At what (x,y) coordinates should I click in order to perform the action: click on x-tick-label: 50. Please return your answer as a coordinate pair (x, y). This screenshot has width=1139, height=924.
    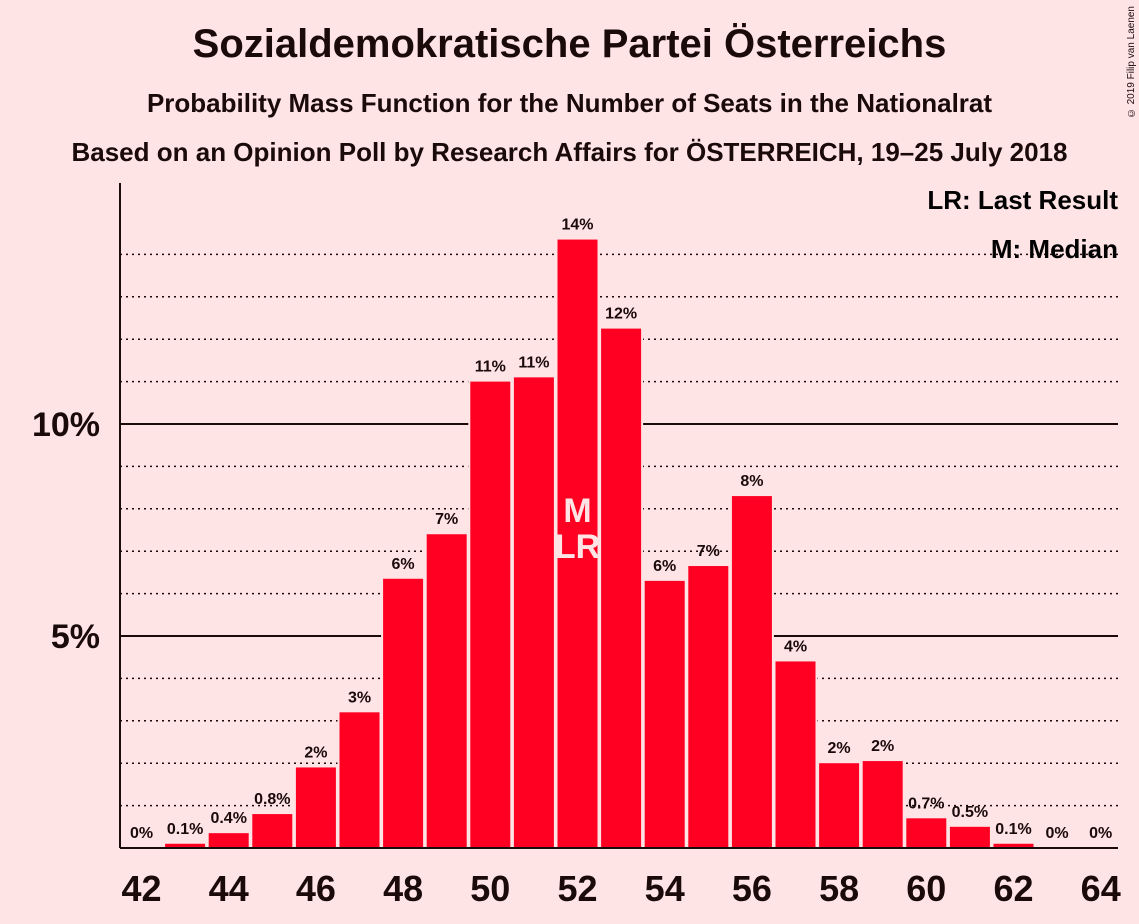
    Looking at the image, I should click on (490, 888).